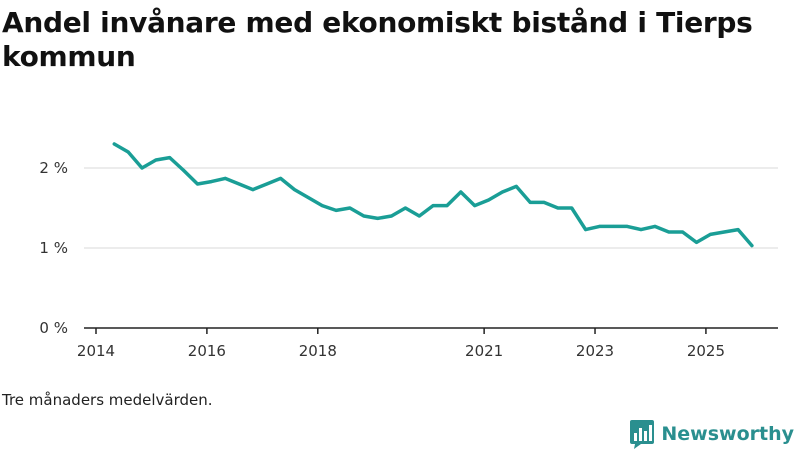 Image resolution: width=800 pixels, height=450 pixels. I want to click on x-tick-label: 2025, so click(706, 351).